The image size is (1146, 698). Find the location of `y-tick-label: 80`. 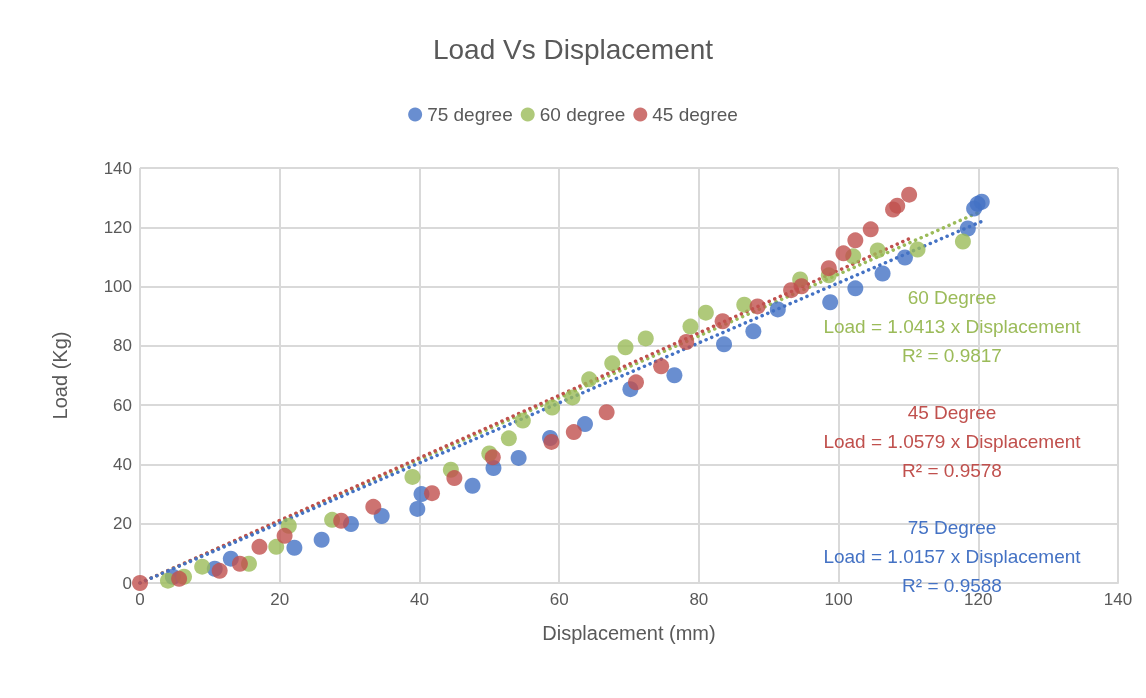

y-tick-label: 80 is located at coordinates (122, 346).